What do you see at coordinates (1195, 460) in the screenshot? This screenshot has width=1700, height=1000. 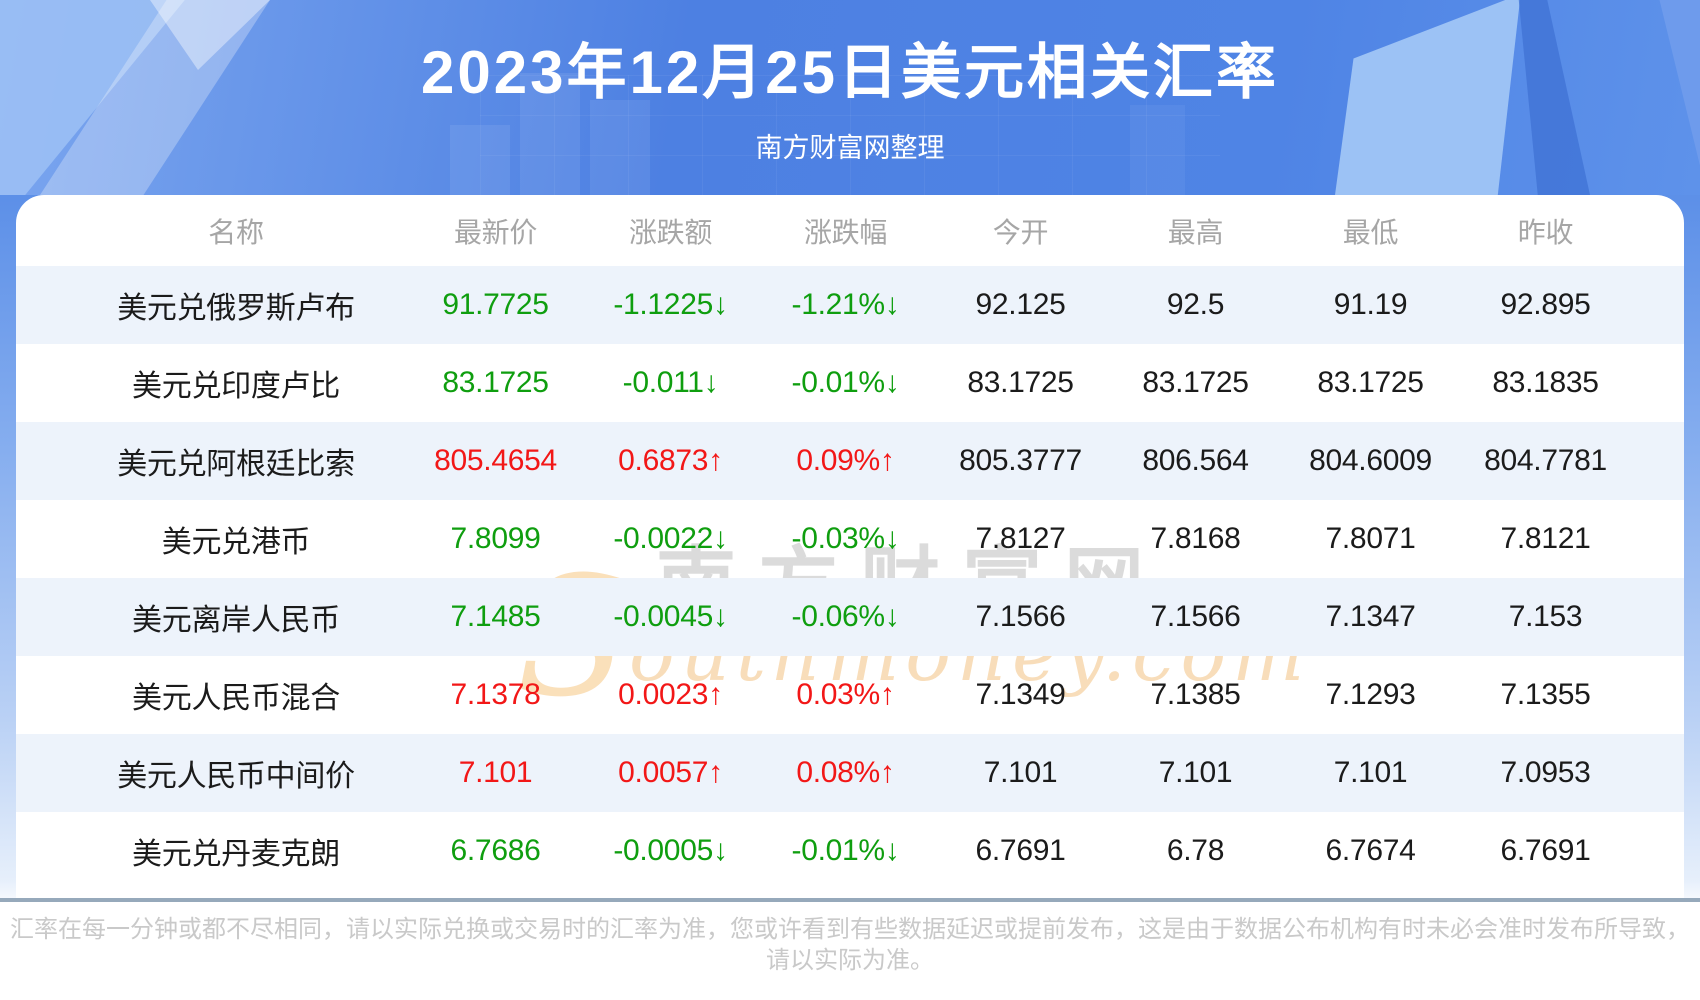 I see `high-price: 806.564` at bounding box center [1195, 460].